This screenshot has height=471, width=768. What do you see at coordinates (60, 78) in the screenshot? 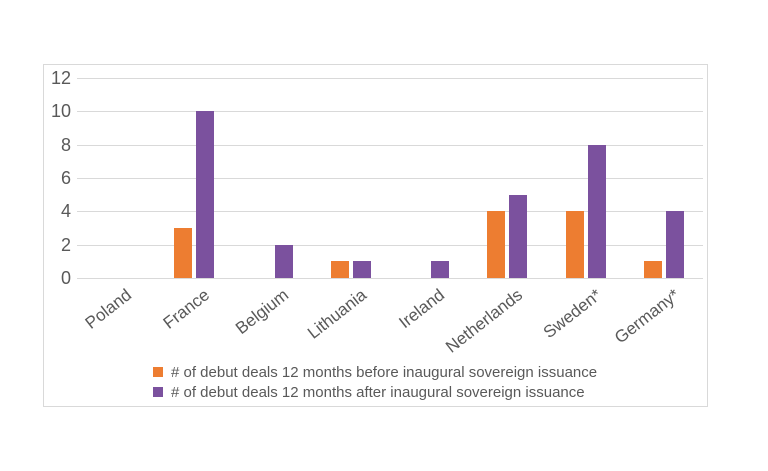
I see `y-tick-label-12: 12` at bounding box center [60, 78].